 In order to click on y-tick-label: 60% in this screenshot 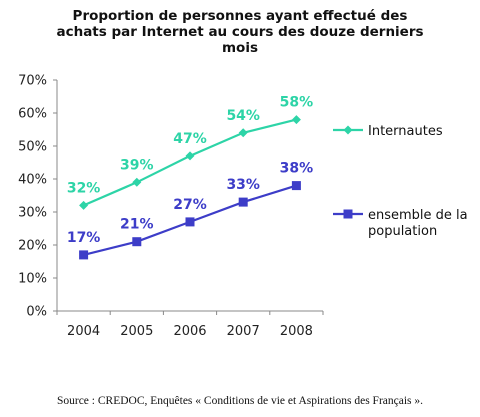, I will do `click(32, 114)`.